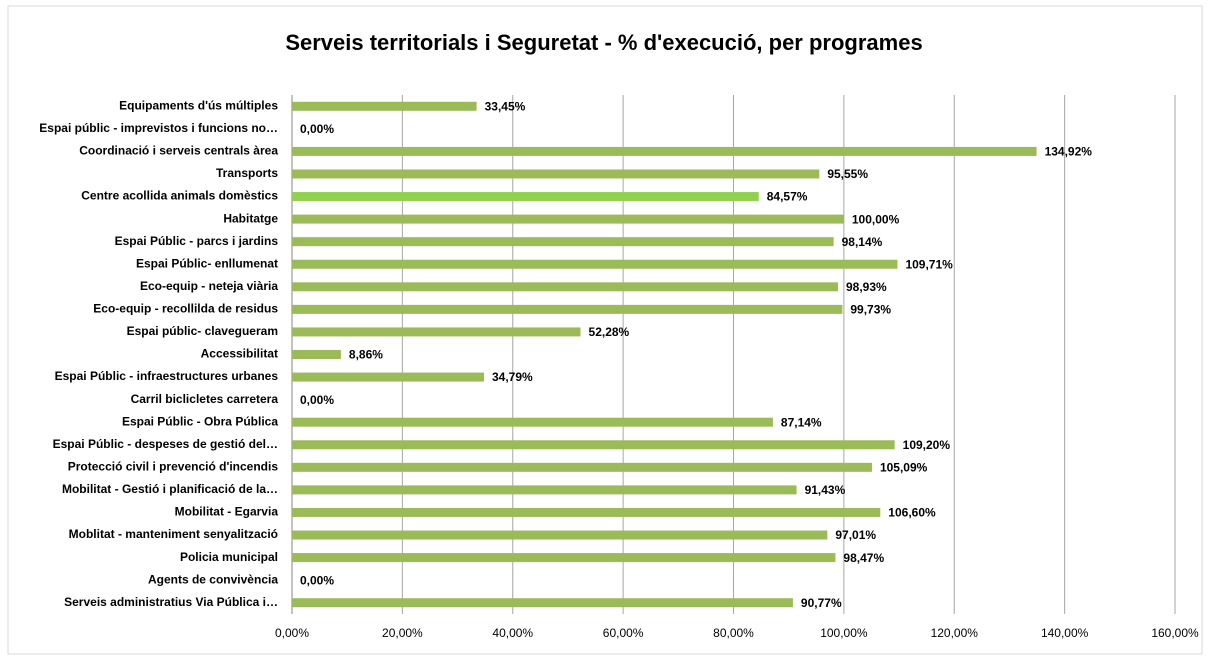 This screenshot has height=657, width=1209. I want to click on y-tick-label: Accessibilitat, so click(239, 354).